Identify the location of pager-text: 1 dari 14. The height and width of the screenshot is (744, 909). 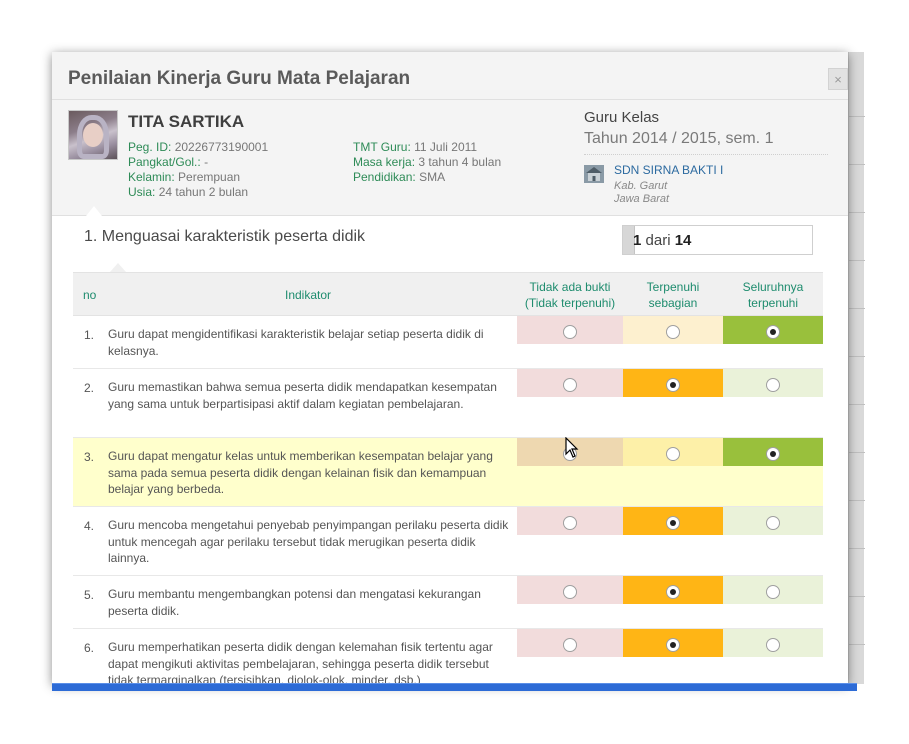
(662, 240).